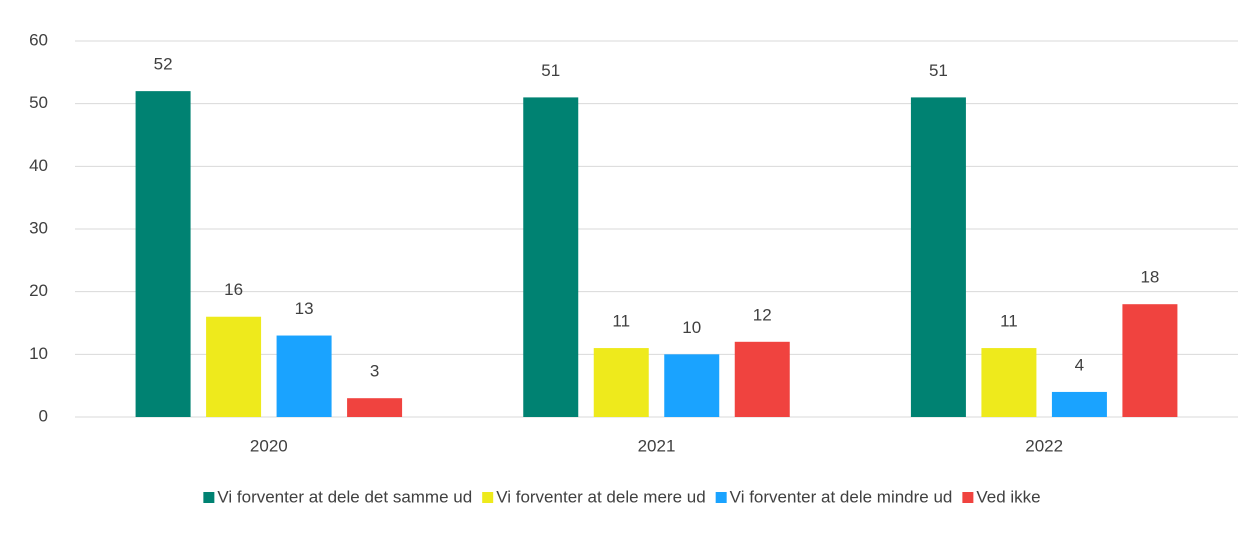 The height and width of the screenshot is (537, 1254). What do you see at coordinates (374, 371) in the screenshot?
I see `data-label: 3` at bounding box center [374, 371].